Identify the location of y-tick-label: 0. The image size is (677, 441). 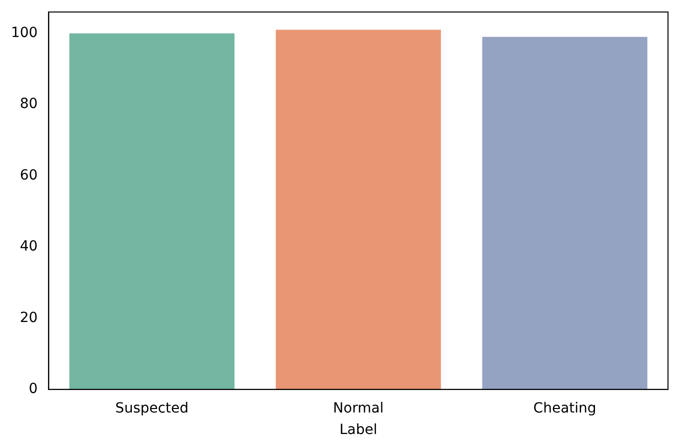
(33, 389).